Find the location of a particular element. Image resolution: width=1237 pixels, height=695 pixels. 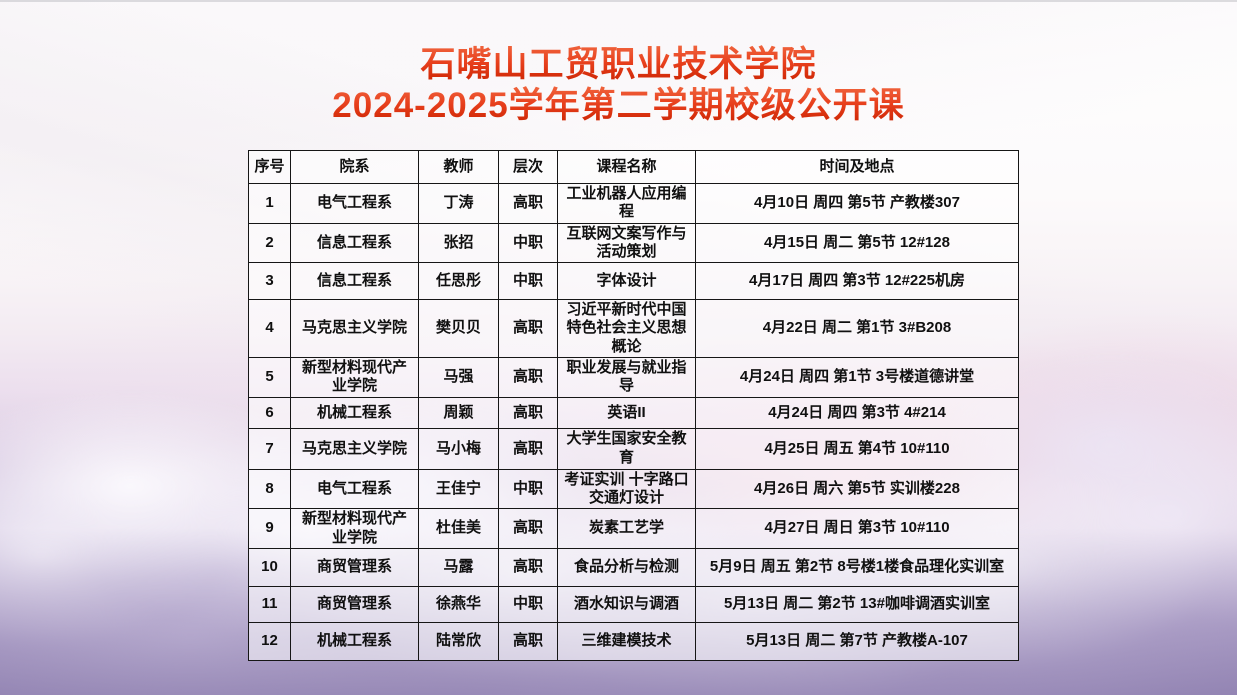

teacher-cell: 徐燕华 is located at coordinates (458, 604).